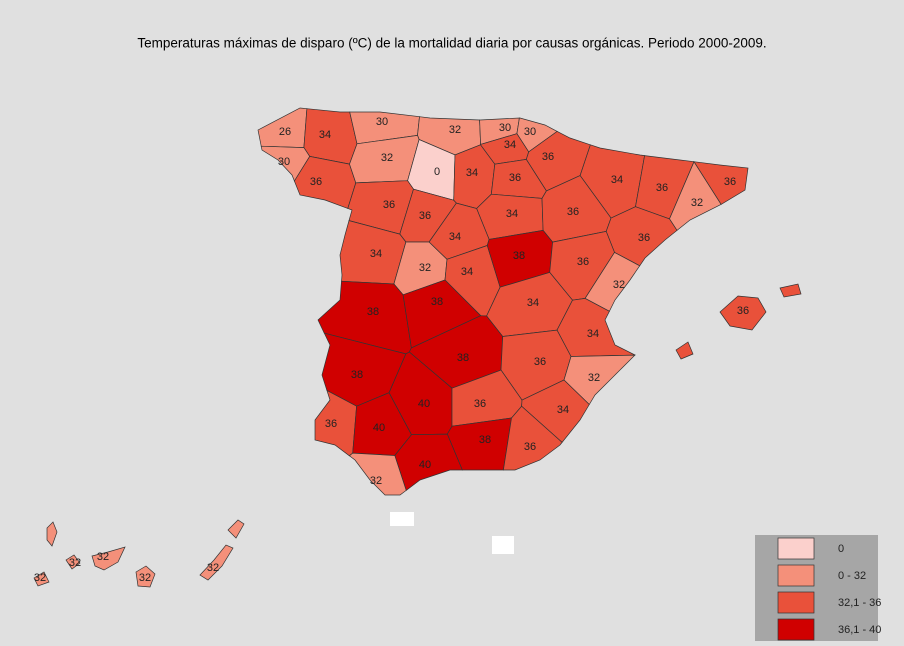 This screenshot has width=904, height=646. I want to click on legend-box, so click(816, 588).